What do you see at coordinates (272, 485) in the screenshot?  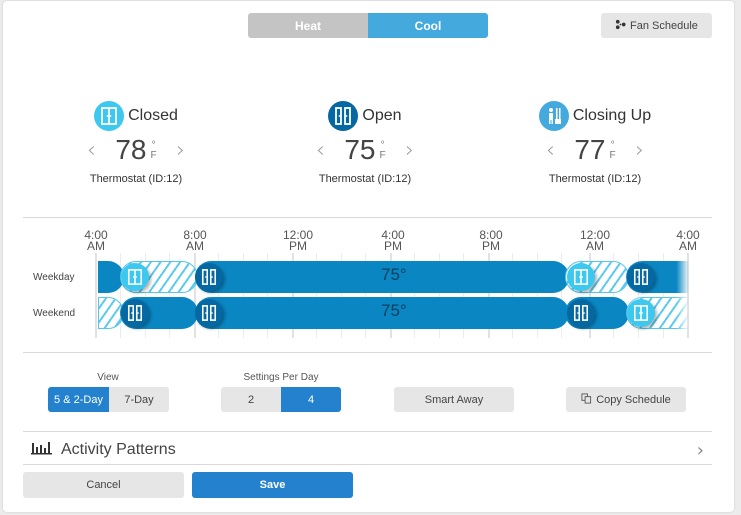 I see `save-button: Save` at bounding box center [272, 485].